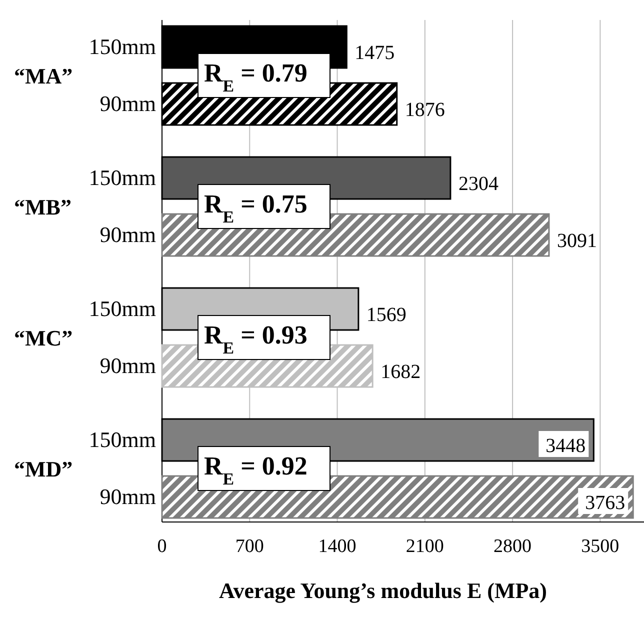 The width and height of the screenshot is (644, 626). Describe the element at coordinates (374, 53) in the screenshot. I see `data-label: 1475` at that location.